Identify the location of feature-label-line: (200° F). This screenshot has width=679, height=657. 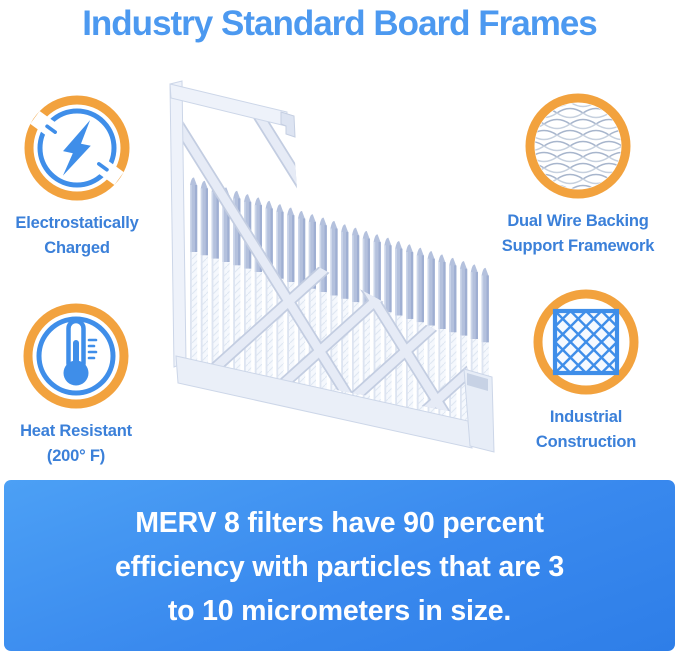
(76, 456).